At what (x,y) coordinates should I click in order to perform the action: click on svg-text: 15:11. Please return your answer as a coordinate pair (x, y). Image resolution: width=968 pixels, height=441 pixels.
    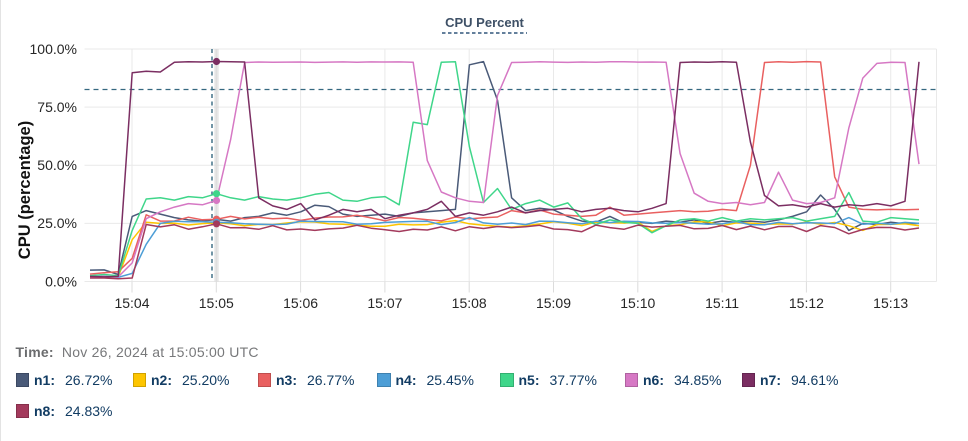
    Looking at the image, I should click on (722, 303).